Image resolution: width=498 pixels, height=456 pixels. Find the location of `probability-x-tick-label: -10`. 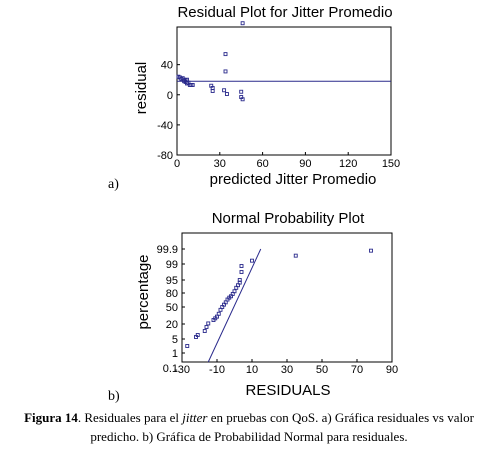

probability-x-tick-label: -10 is located at coordinates (217, 370).